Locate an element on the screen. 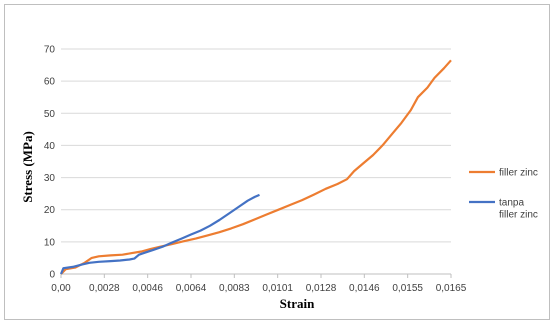 Image resolution: width=555 pixels, height=325 pixels. x-tick-label: 0,0165 is located at coordinates (451, 288).